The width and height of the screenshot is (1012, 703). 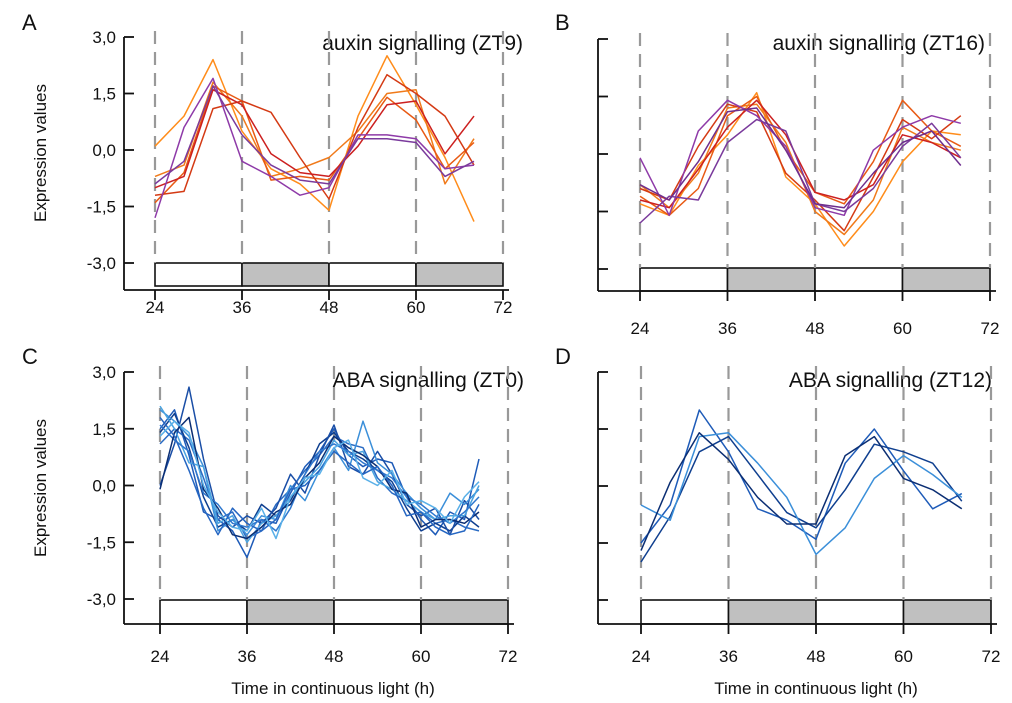 What do you see at coordinates (101, 207) in the screenshot?
I see `y-tick-label-a-3: -1,5` at bounding box center [101, 207].